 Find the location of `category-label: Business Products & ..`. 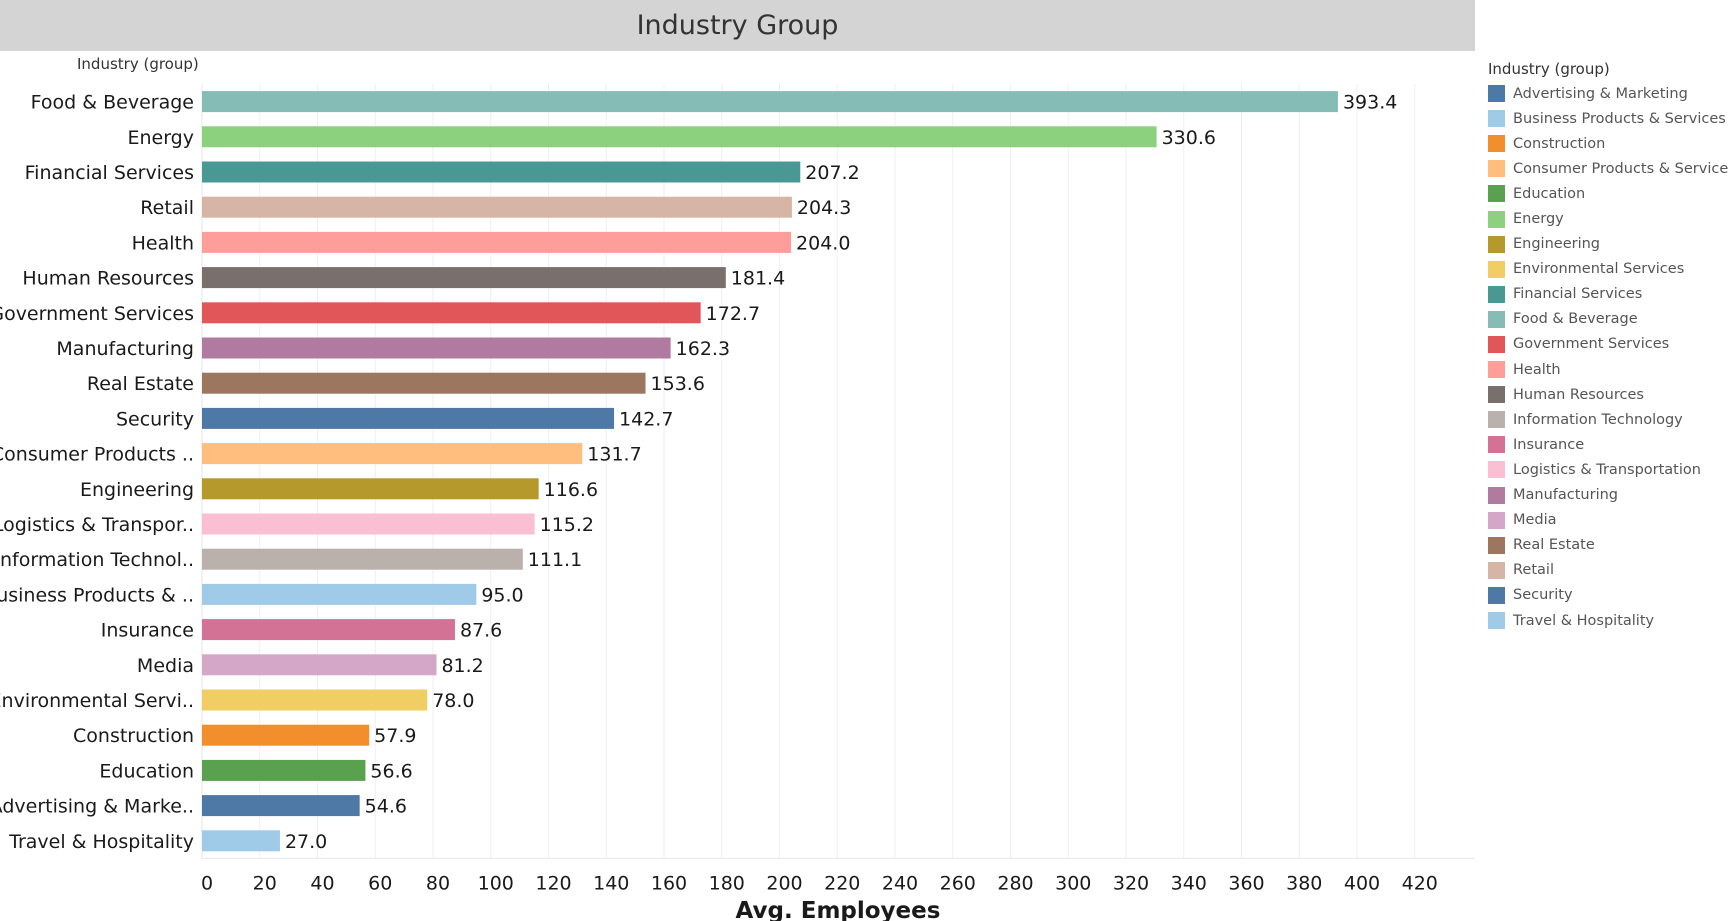

category-label: Business Products & .. is located at coordinates (97, 595).